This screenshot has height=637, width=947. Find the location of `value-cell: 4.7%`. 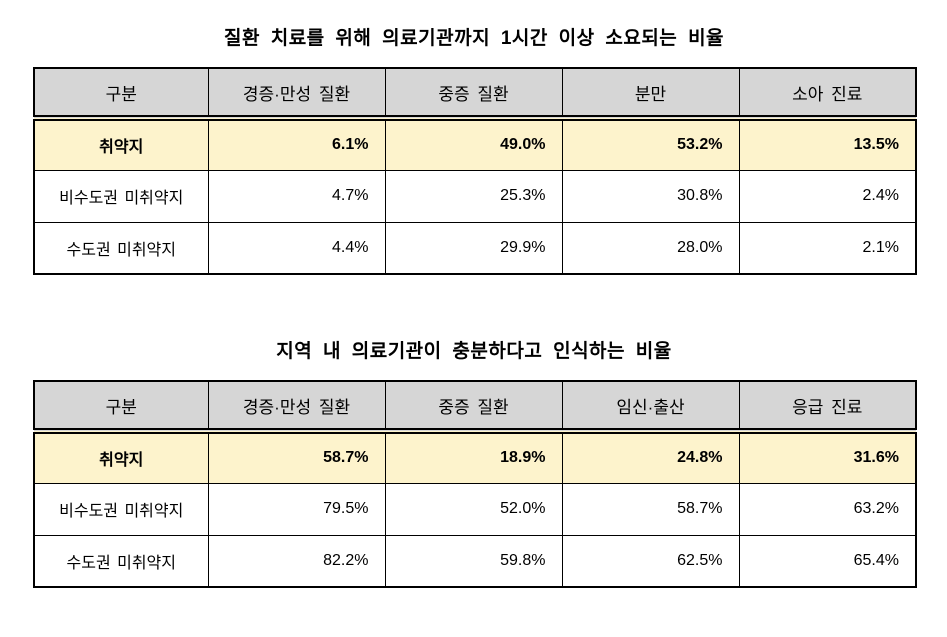

value-cell: 4.7% is located at coordinates (296, 196).